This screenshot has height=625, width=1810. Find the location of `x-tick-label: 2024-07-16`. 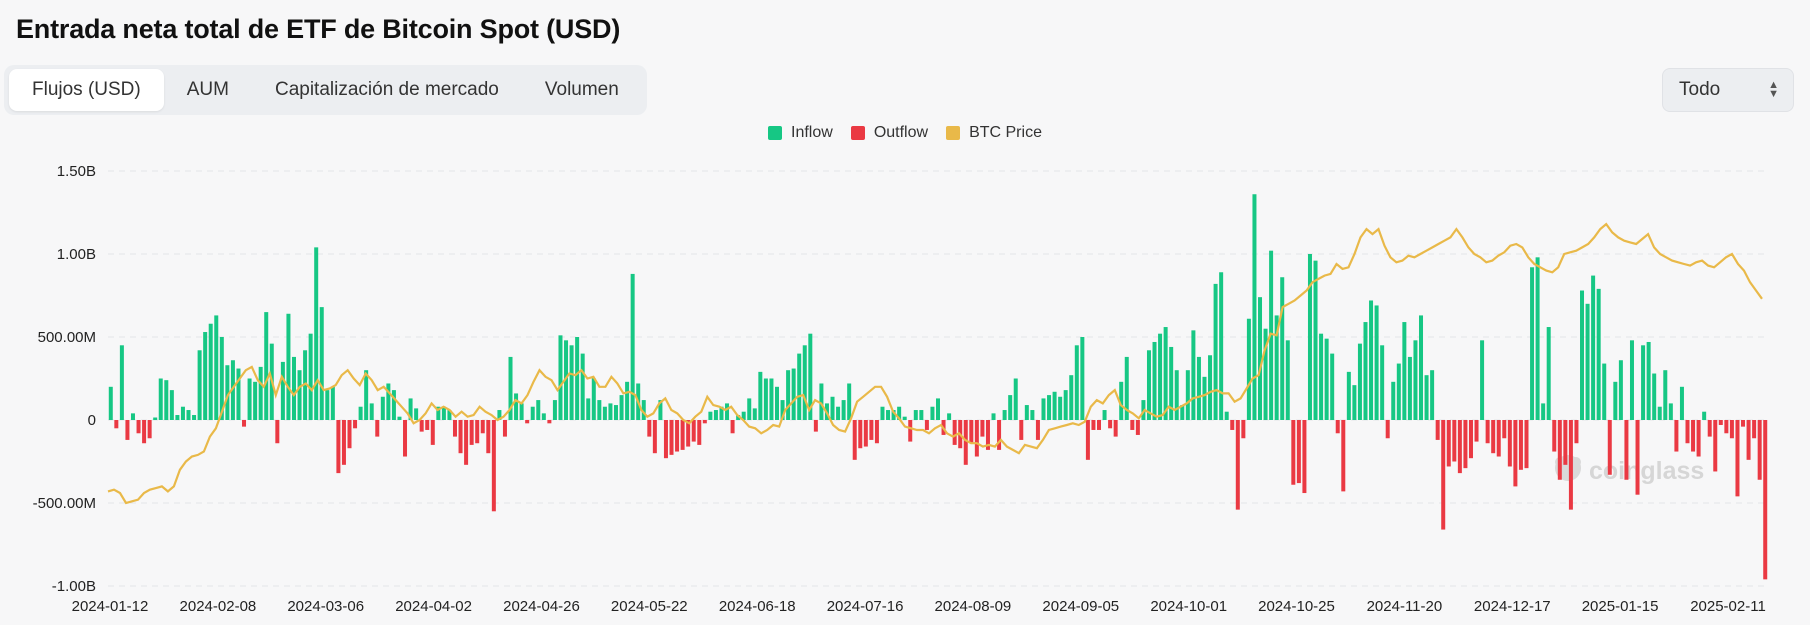

x-tick-label: 2024-07-16 is located at coordinates (865, 606).